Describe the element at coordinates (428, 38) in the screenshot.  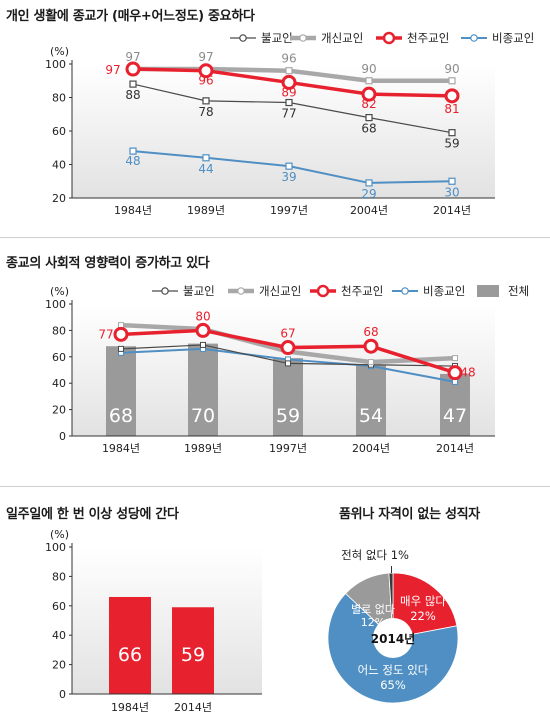
I see `chart1-legend-label: 천주교인` at that location.